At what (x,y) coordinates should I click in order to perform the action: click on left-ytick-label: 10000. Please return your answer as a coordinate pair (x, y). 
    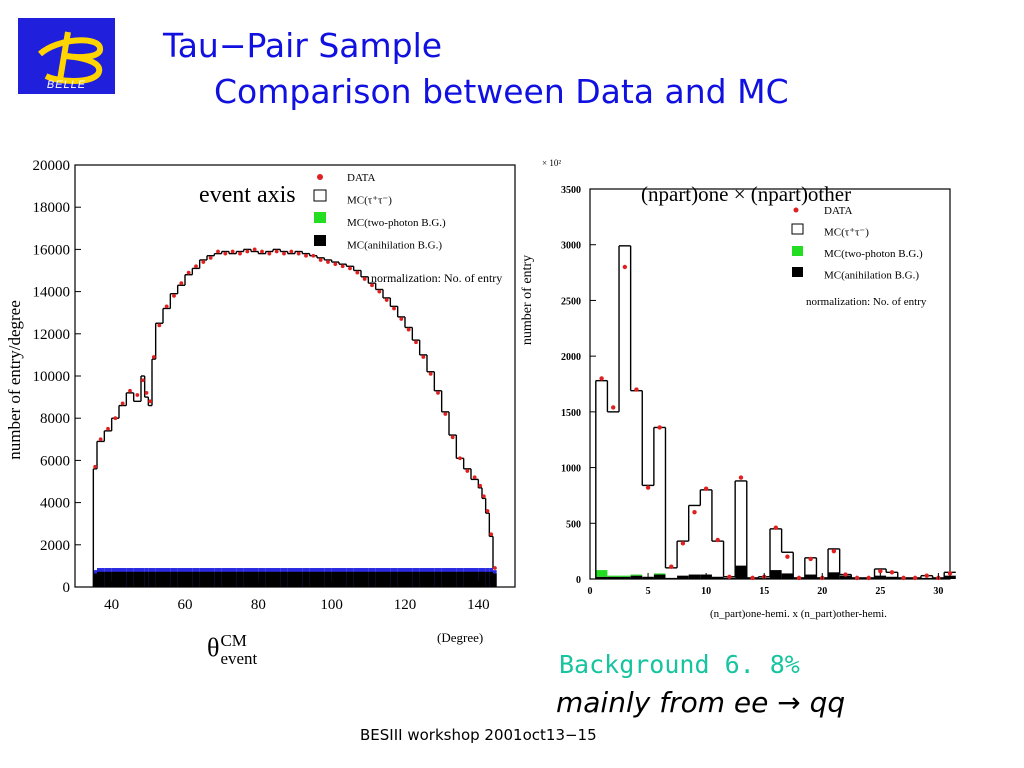
    Looking at the image, I should click on (52, 377).